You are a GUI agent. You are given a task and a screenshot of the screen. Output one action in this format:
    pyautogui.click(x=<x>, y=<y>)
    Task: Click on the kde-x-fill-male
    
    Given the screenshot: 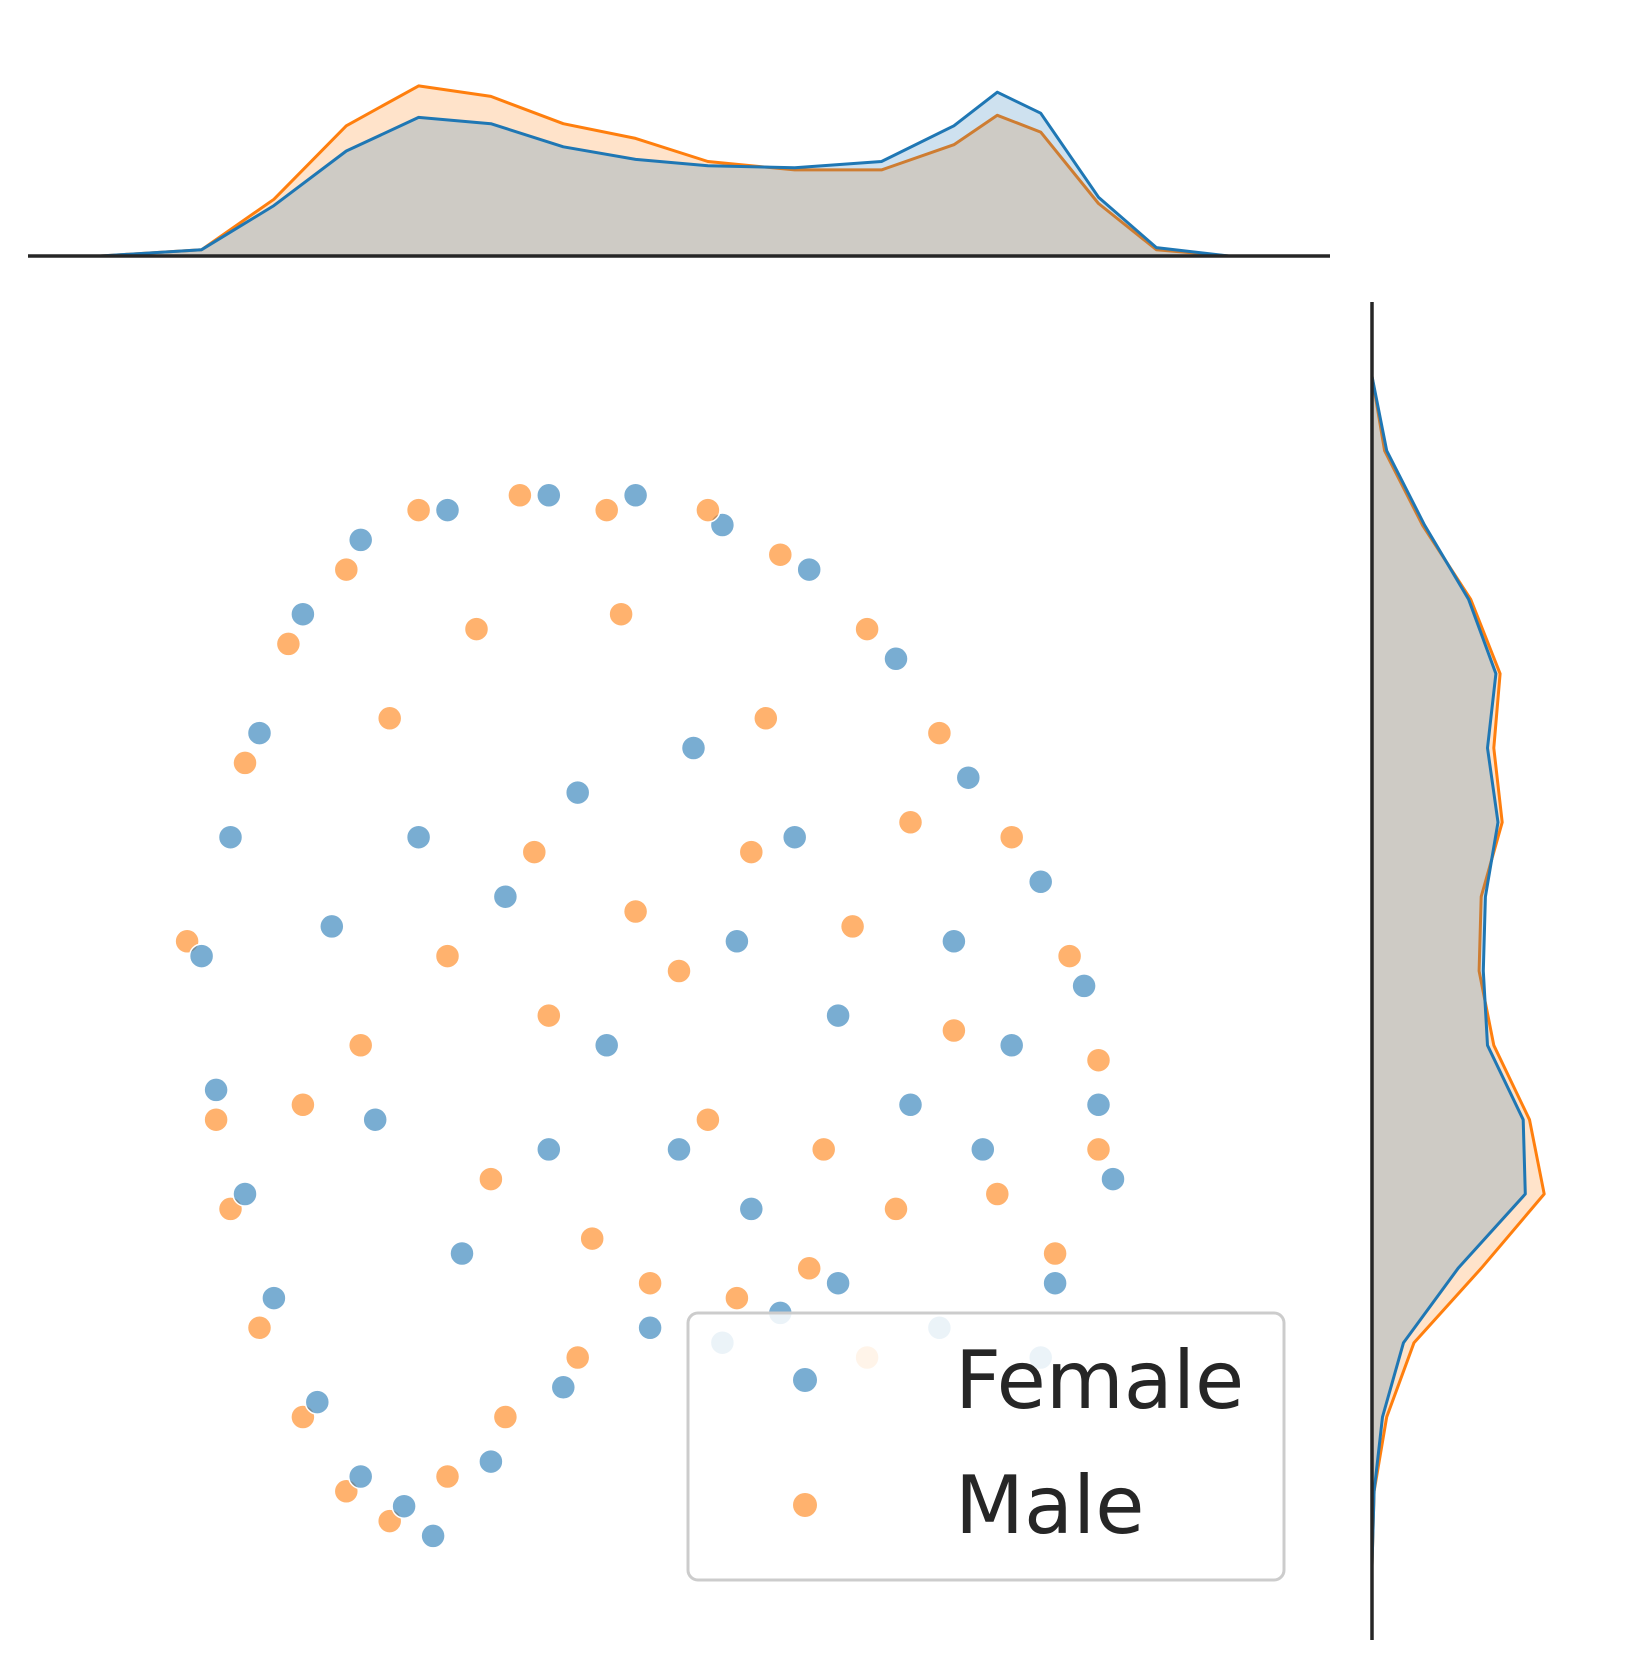 What is the action you would take?
    pyautogui.click(x=664, y=171)
    